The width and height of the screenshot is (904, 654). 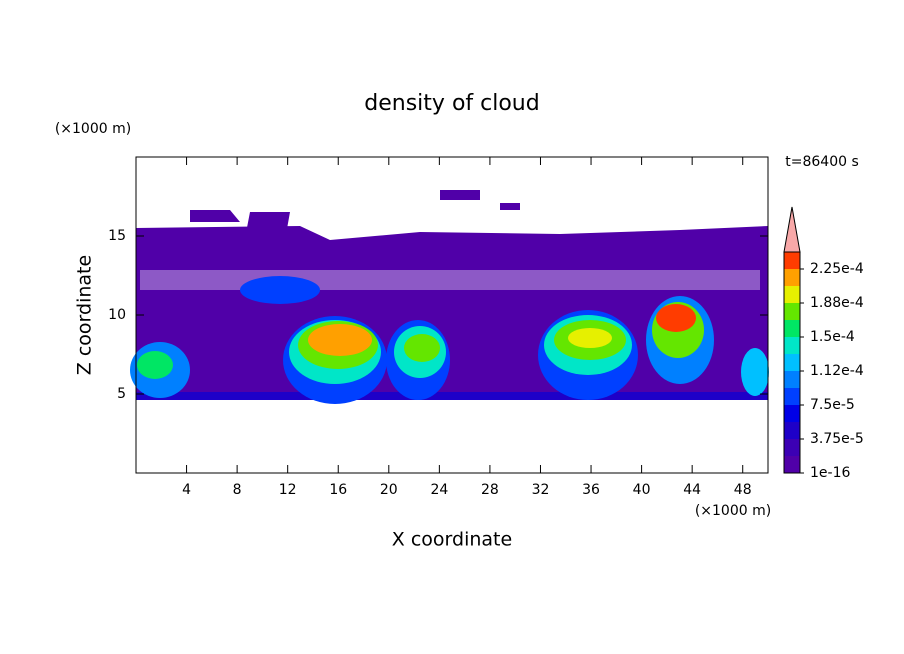 What do you see at coordinates (338, 490) in the screenshot?
I see `x-tick-label: 16` at bounding box center [338, 490].